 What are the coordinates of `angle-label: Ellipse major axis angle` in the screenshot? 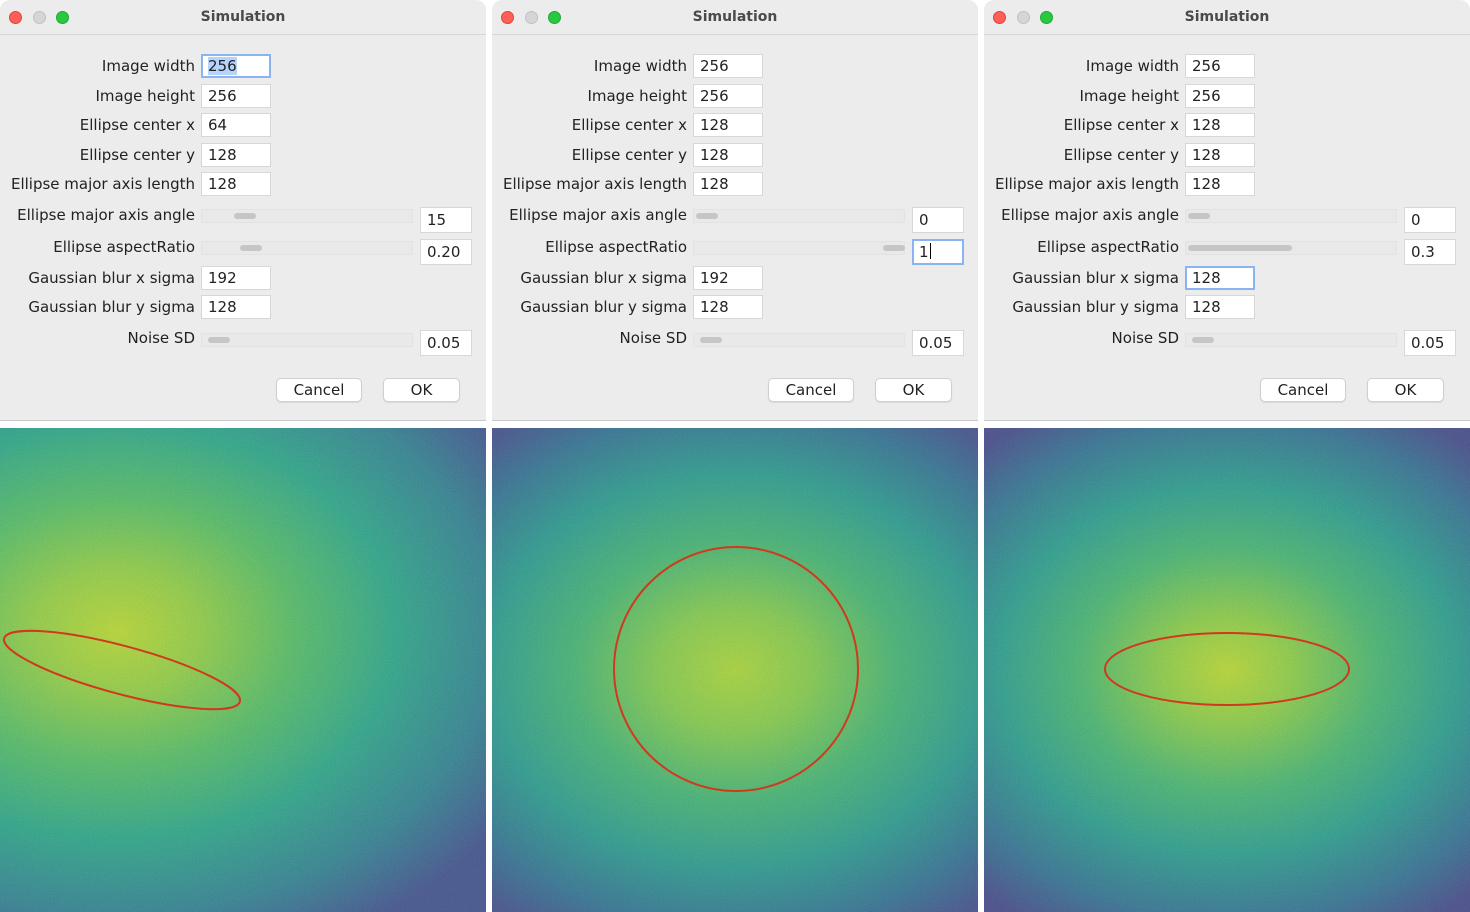 It's located at (106, 215).